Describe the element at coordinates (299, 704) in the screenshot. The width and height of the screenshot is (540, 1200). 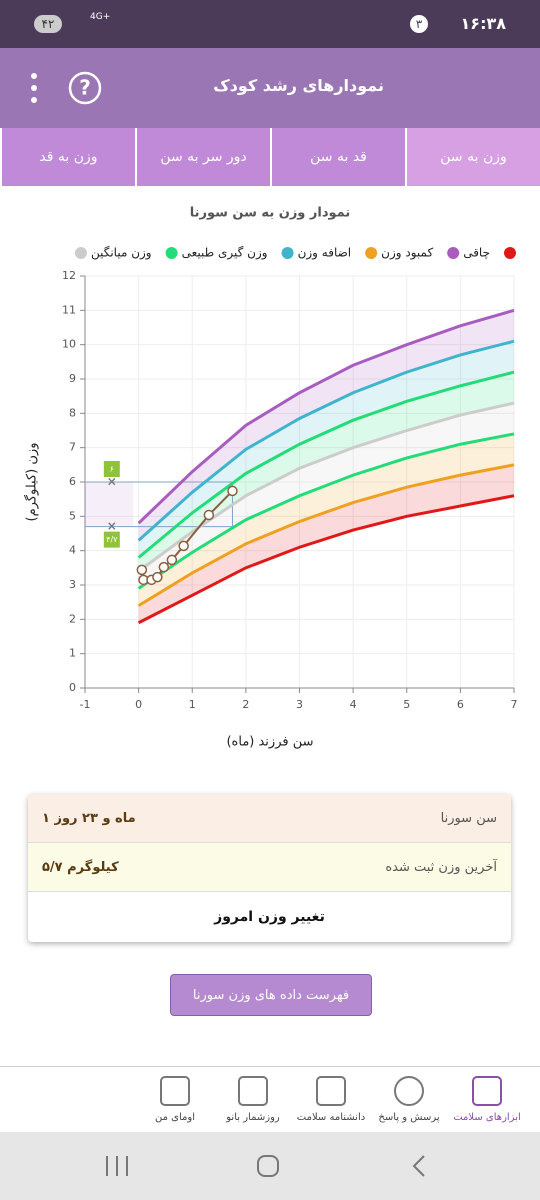
I see `x-tick-label: 3` at that location.